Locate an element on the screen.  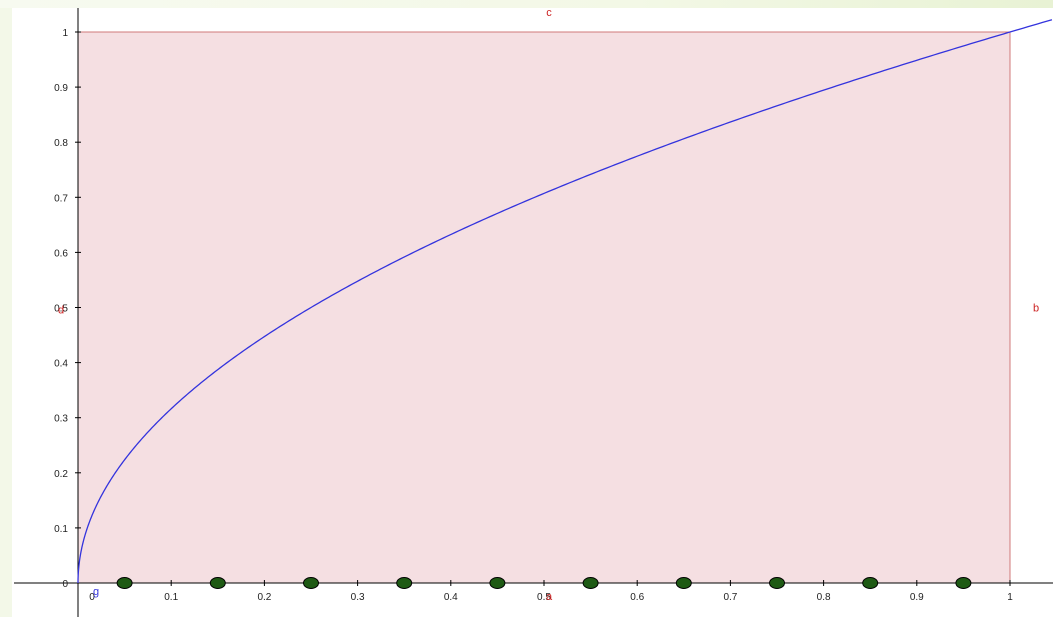
x-tick-label: 0.2 is located at coordinates (264, 597).